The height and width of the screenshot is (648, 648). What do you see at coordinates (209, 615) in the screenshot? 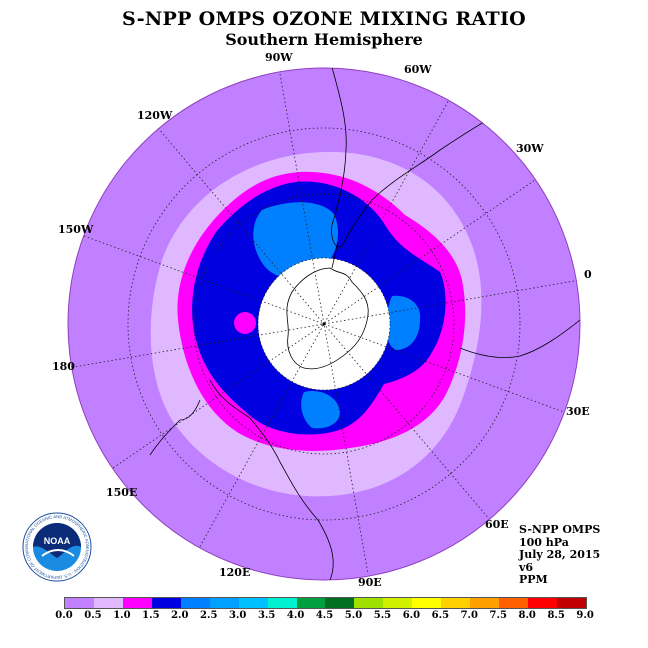
I see `colorbar-tick-label: 2.5` at bounding box center [209, 615].